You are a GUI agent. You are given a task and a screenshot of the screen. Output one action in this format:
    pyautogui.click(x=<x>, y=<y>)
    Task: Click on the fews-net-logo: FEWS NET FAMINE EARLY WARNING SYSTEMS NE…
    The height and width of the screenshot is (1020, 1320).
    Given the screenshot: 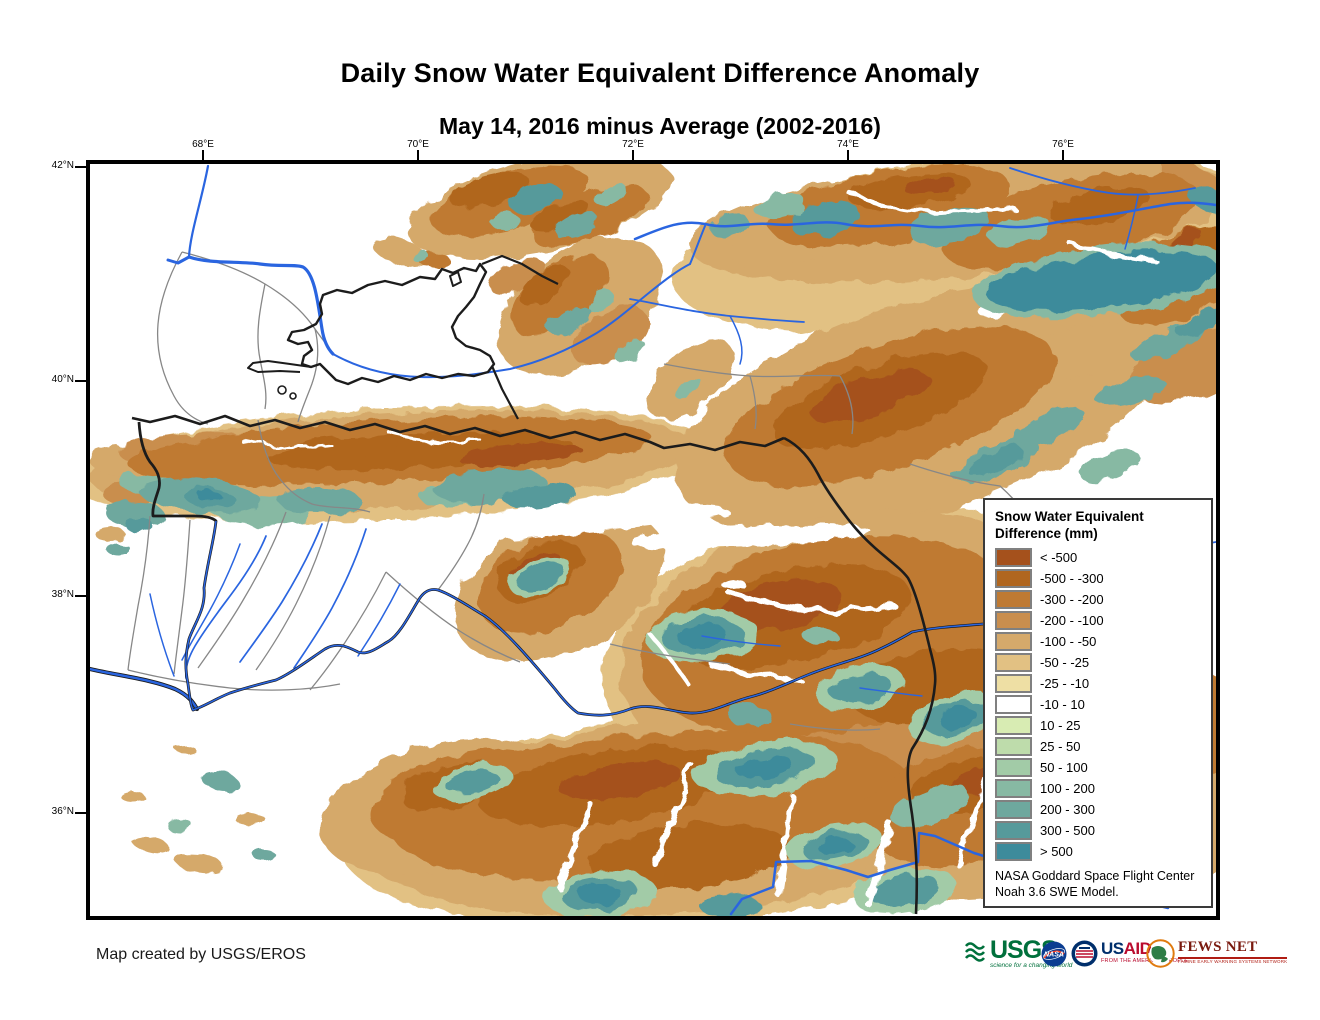 What is the action you would take?
    pyautogui.click(x=1217, y=953)
    